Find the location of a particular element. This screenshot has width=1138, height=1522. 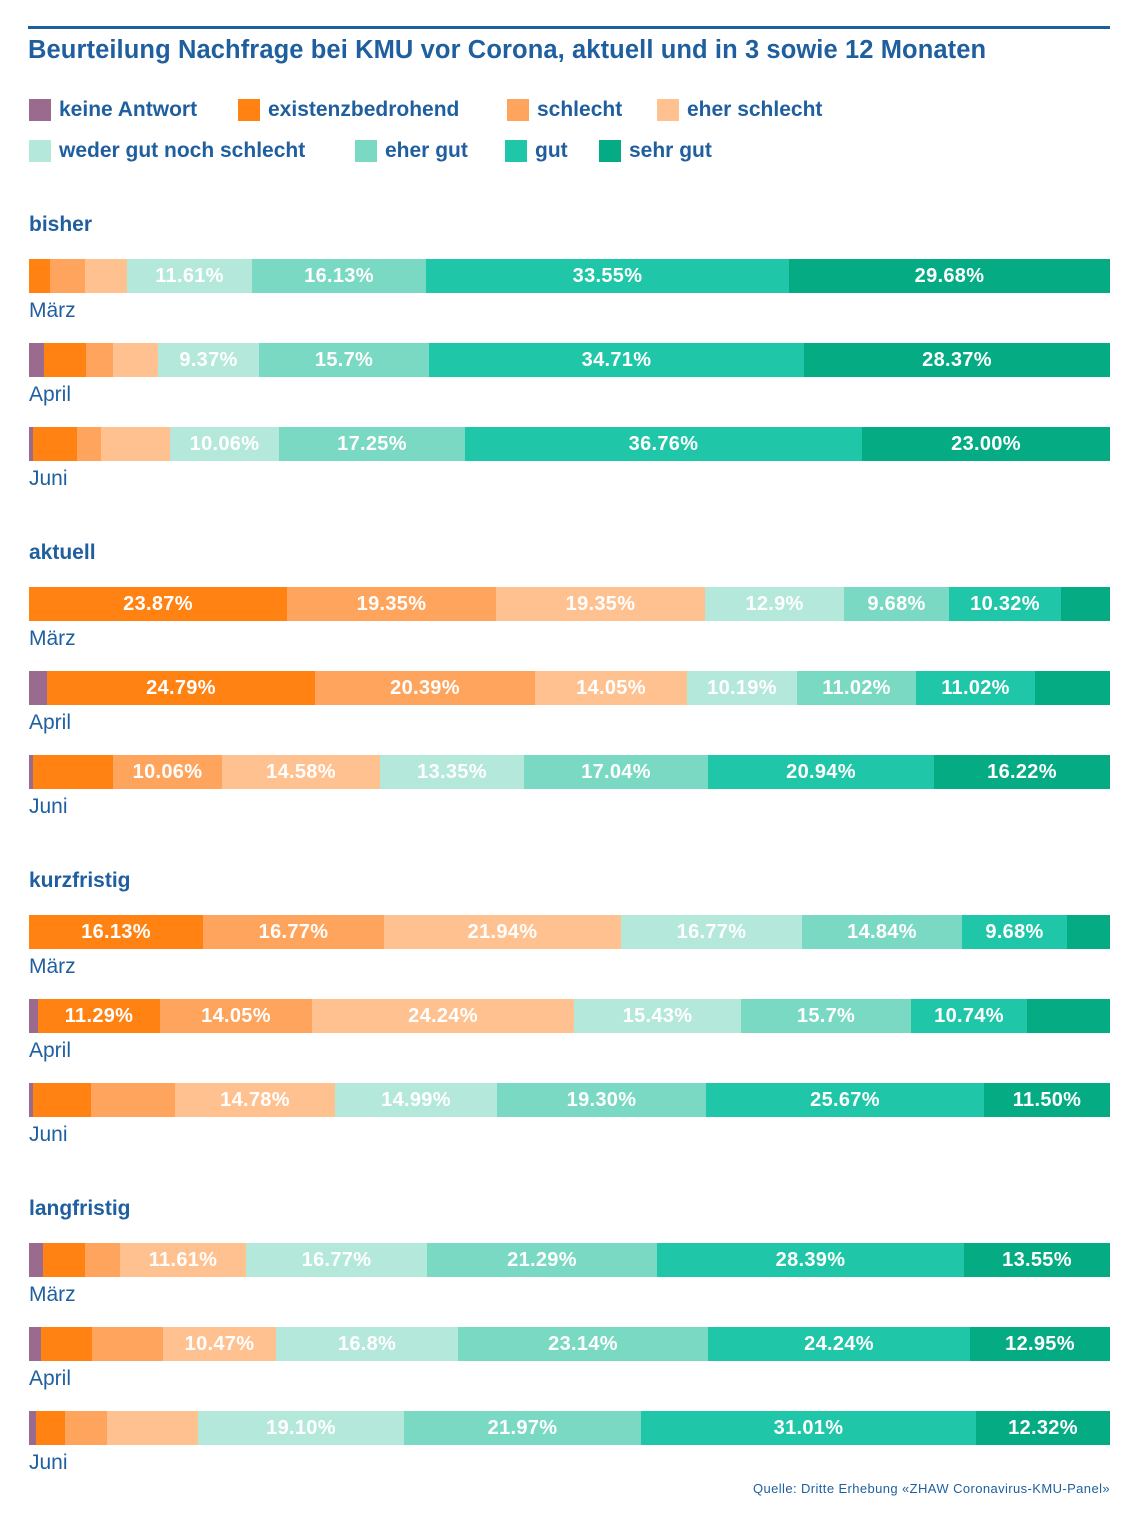

bar-segment: 21.97% is located at coordinates (522, 1428).